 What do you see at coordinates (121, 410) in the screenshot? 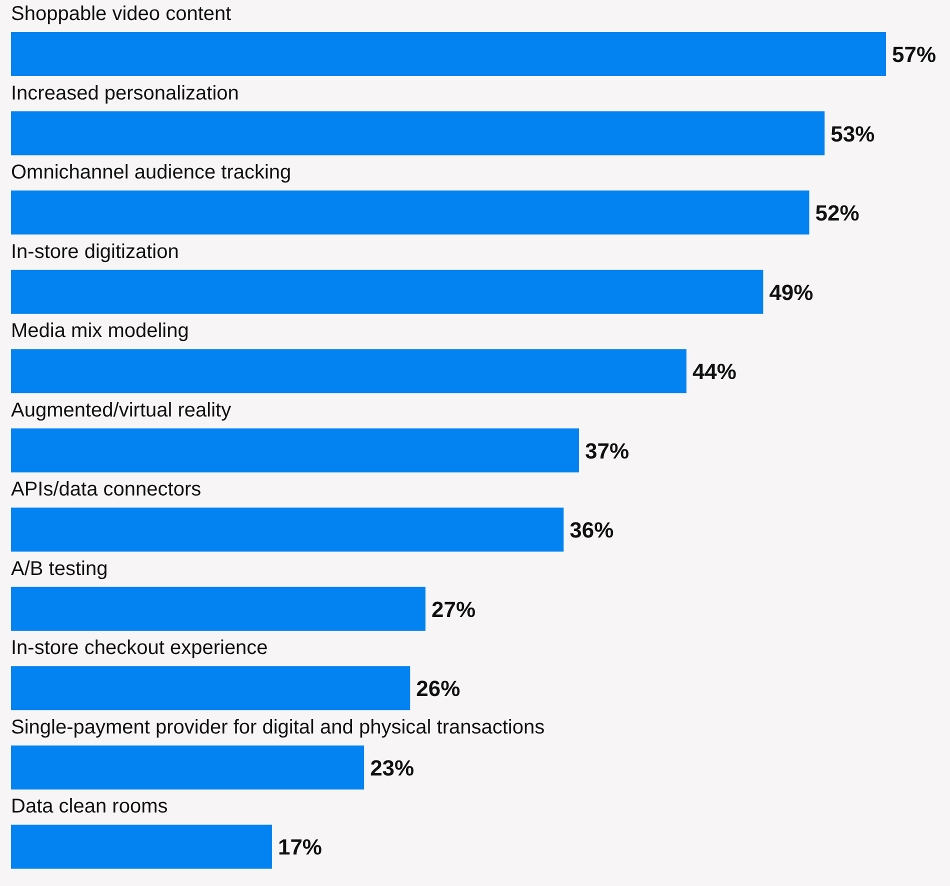
I see `y-tick-label: Augmented/virtual reality` at bounding box center [121, 410].